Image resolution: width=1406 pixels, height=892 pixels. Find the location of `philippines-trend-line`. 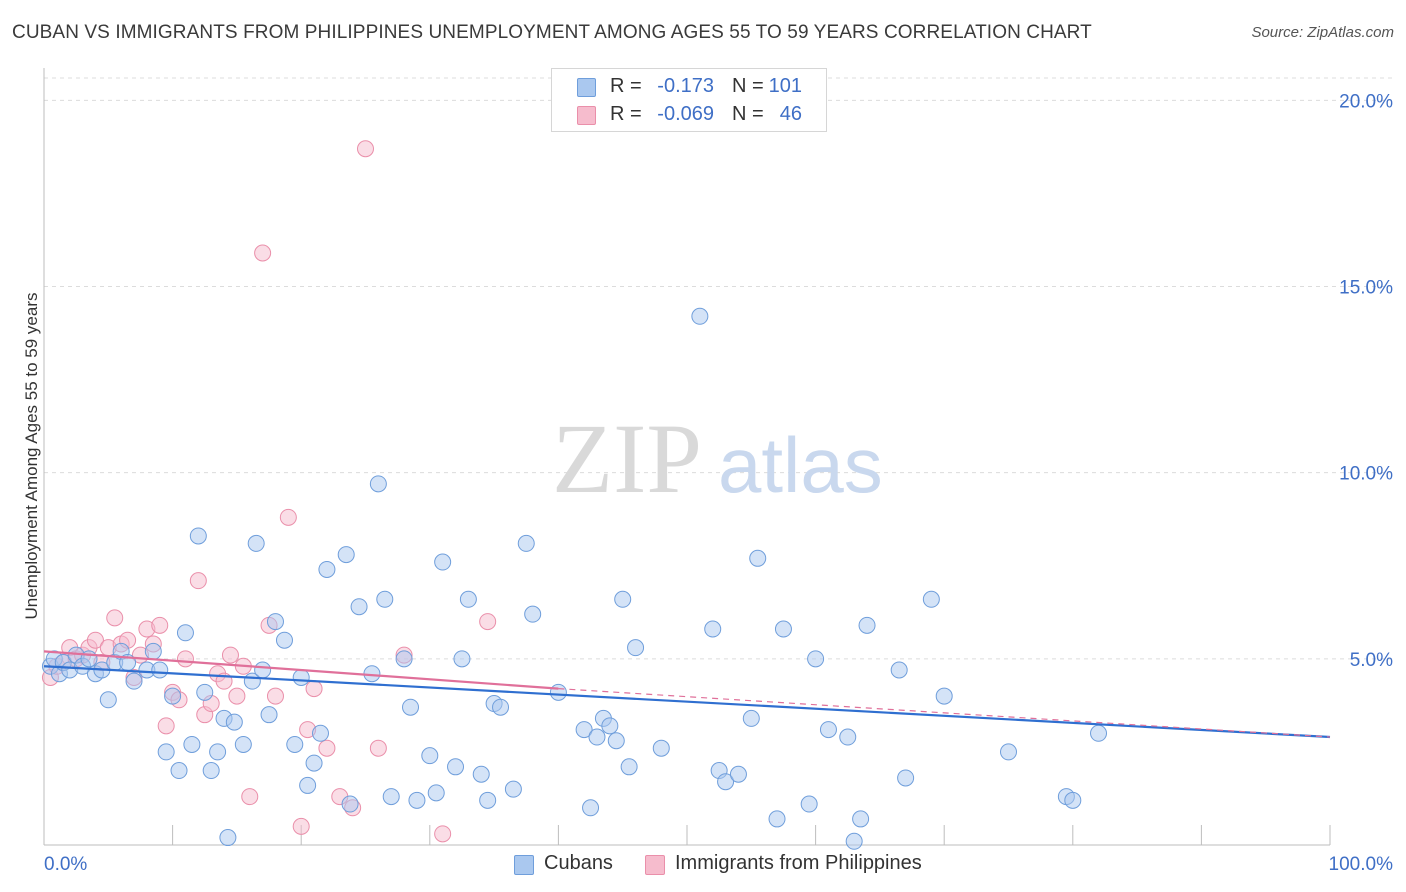

philippines-trend-line is located at coordinates (301, 670).